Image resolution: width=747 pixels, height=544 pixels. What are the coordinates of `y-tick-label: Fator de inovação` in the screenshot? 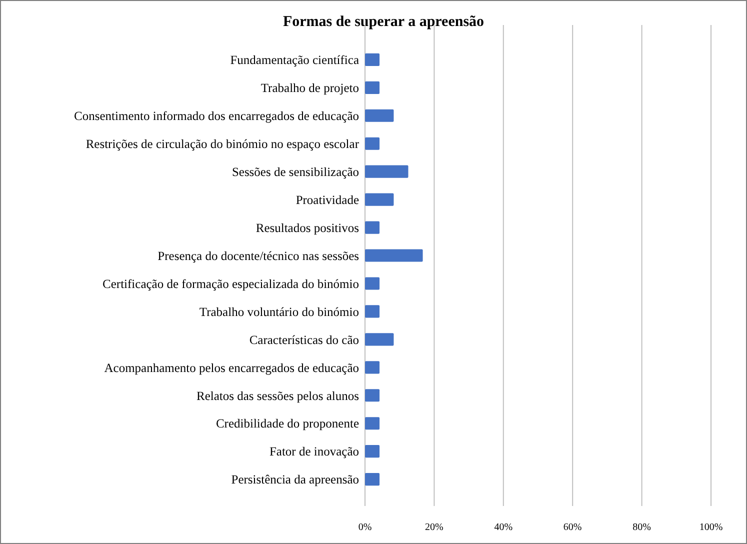 It's located at (314, 451).